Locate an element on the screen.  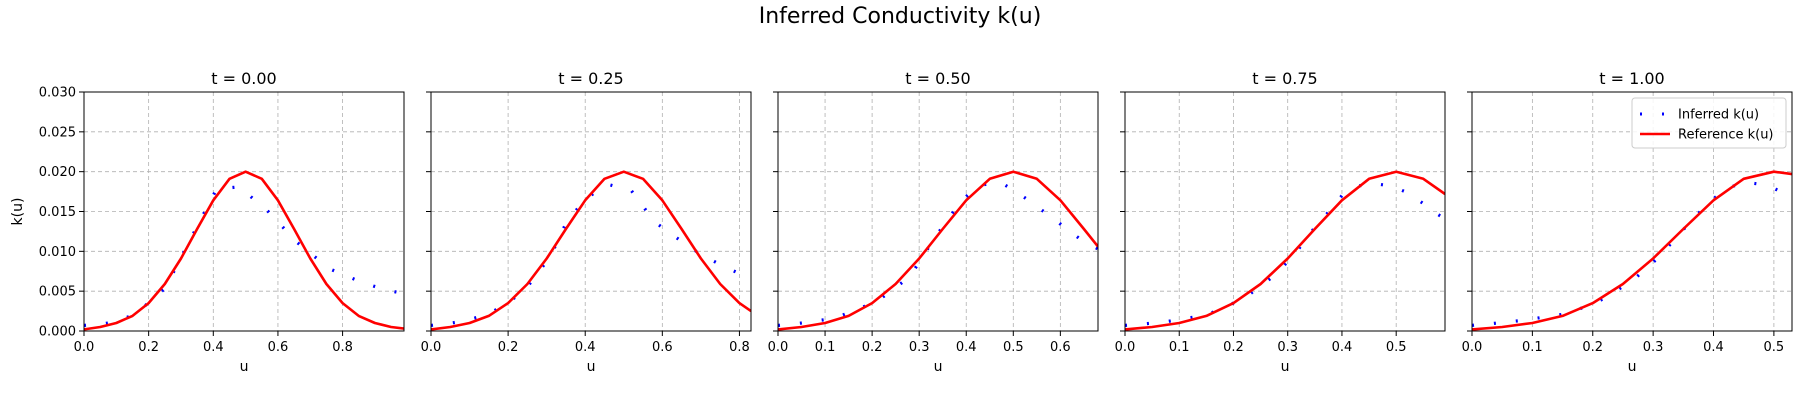
legend-box is located at coordinates (1709, 123).